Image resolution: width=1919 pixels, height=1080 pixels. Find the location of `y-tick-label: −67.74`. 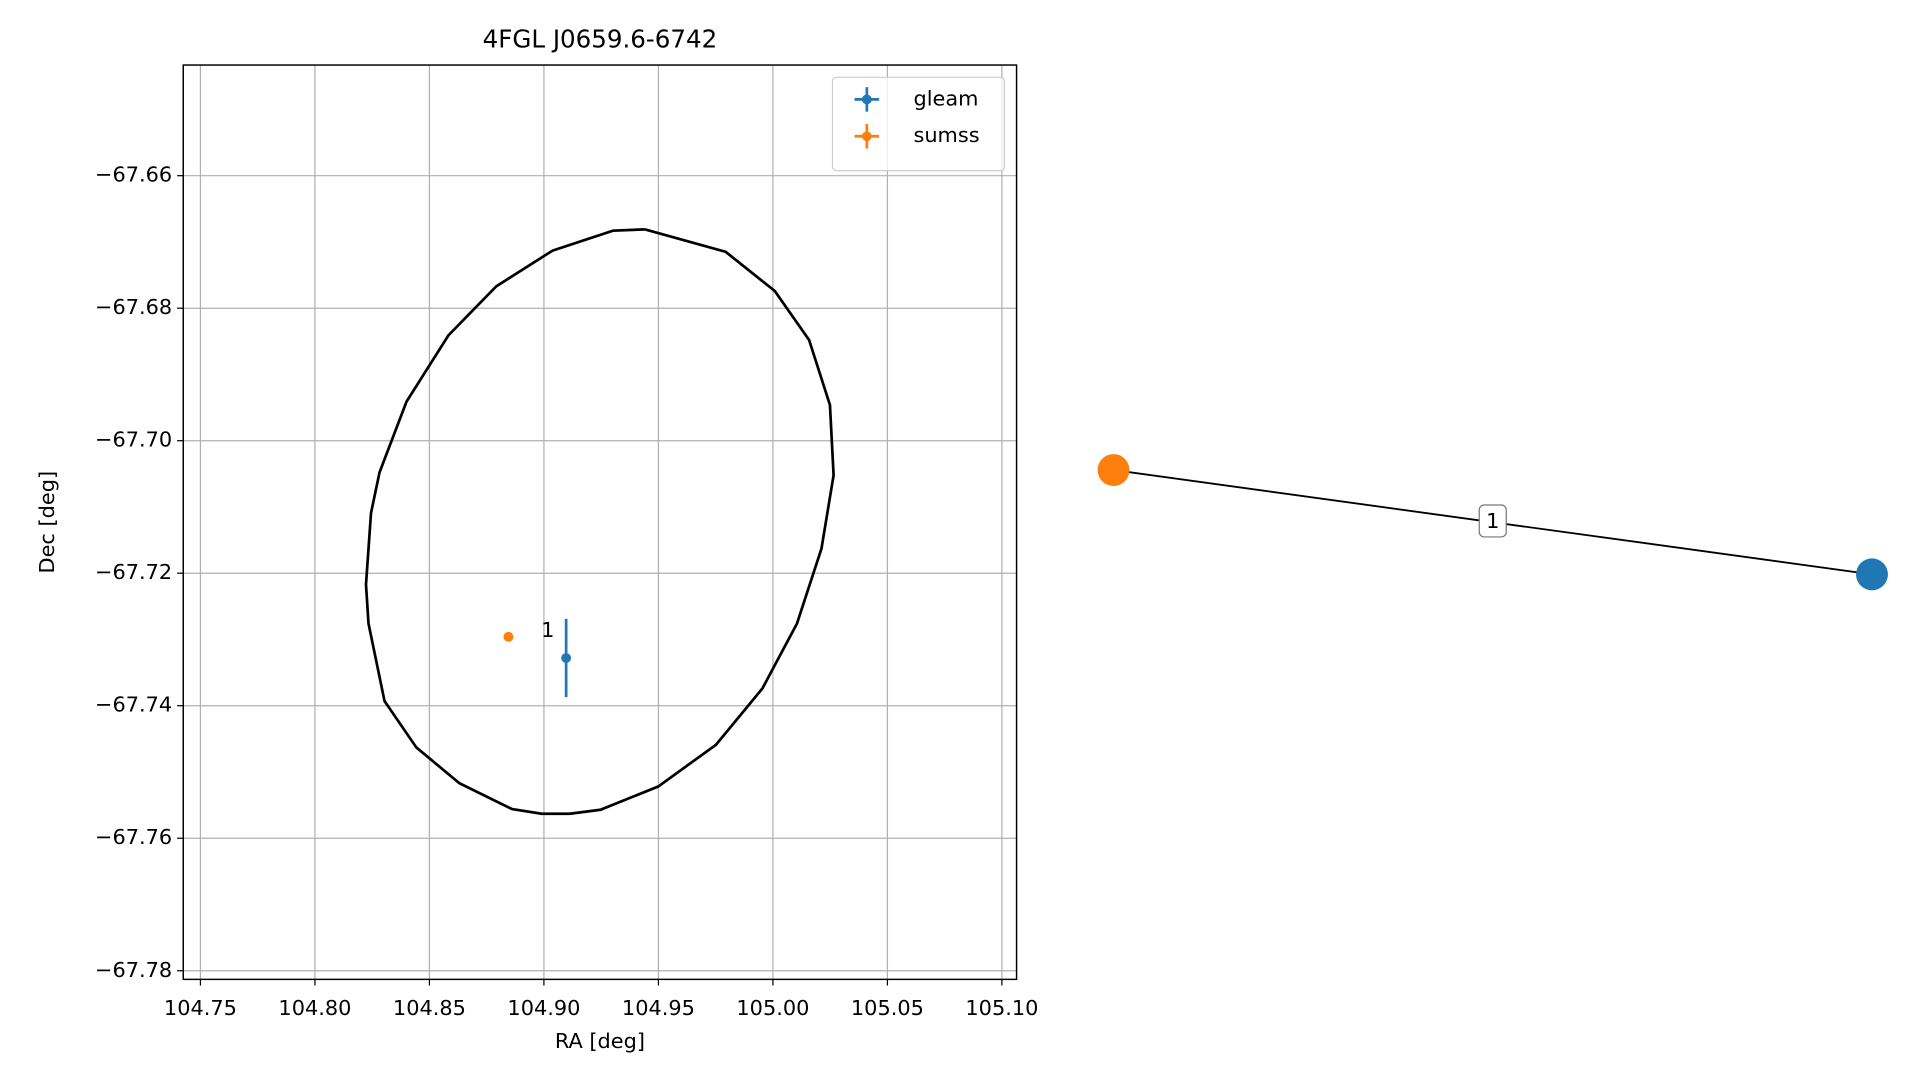

y-tick-label: −67.74 is located at coordinates (133, 705).